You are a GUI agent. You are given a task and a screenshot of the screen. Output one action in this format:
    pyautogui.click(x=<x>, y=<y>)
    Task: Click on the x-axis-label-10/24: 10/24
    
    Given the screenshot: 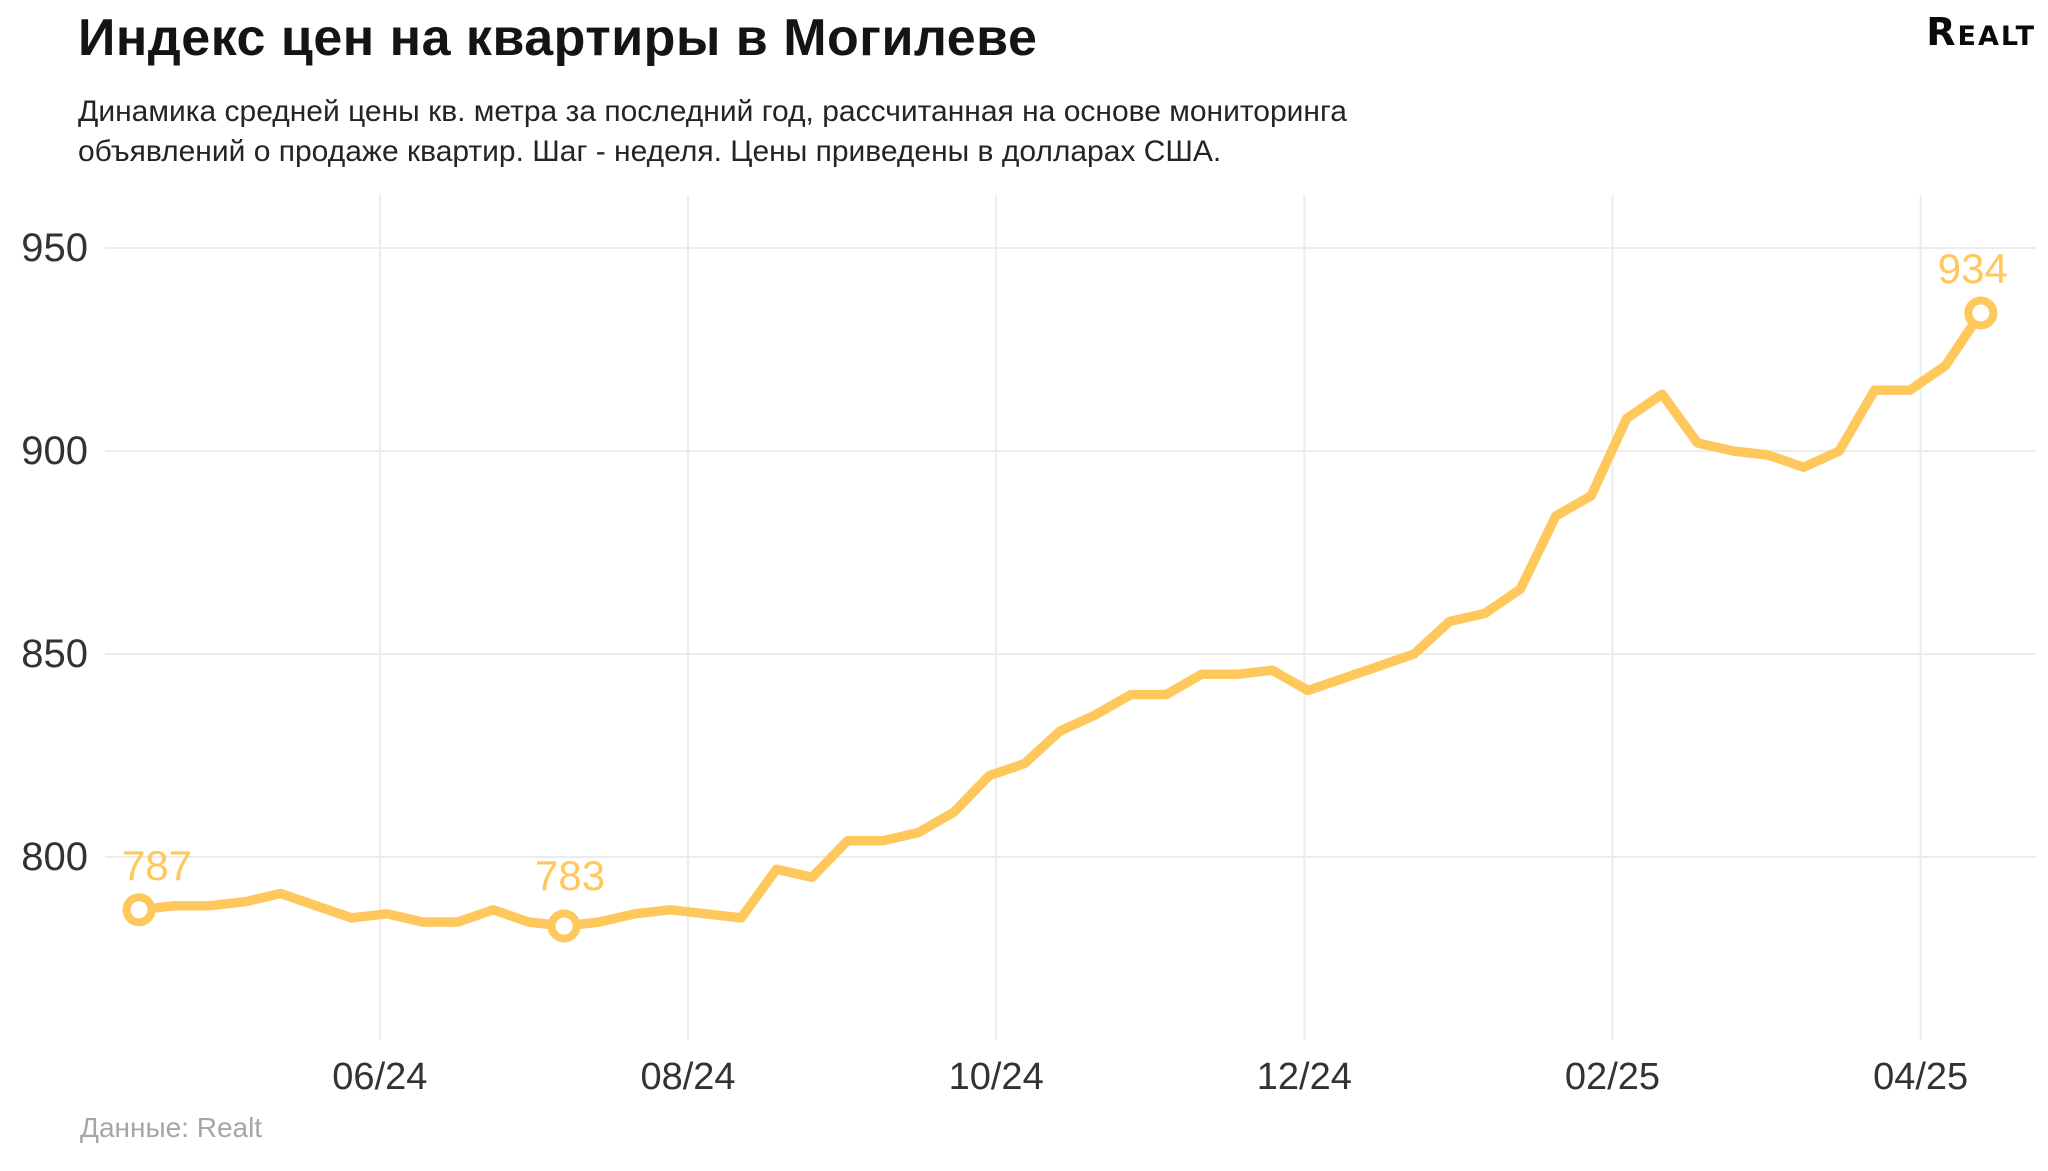 What is the action you would take?
    pyautogui.click(x=996, y=1077)
    